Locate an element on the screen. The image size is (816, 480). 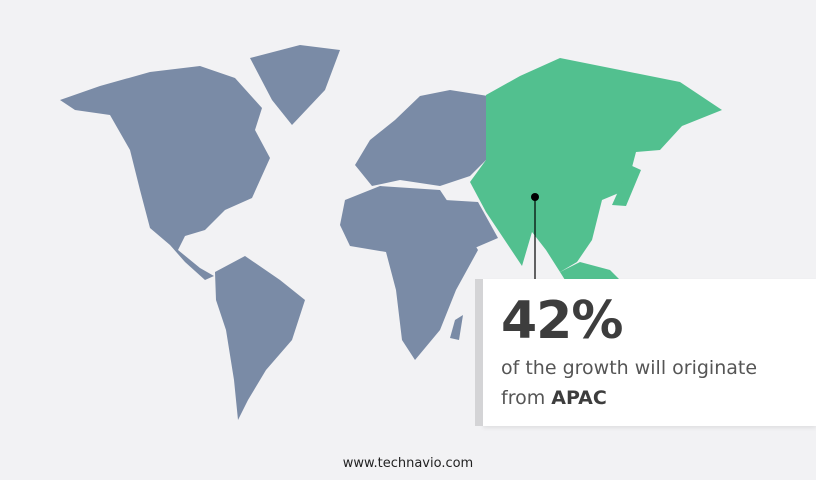
marker-dot is located at coordinates (535, 197).